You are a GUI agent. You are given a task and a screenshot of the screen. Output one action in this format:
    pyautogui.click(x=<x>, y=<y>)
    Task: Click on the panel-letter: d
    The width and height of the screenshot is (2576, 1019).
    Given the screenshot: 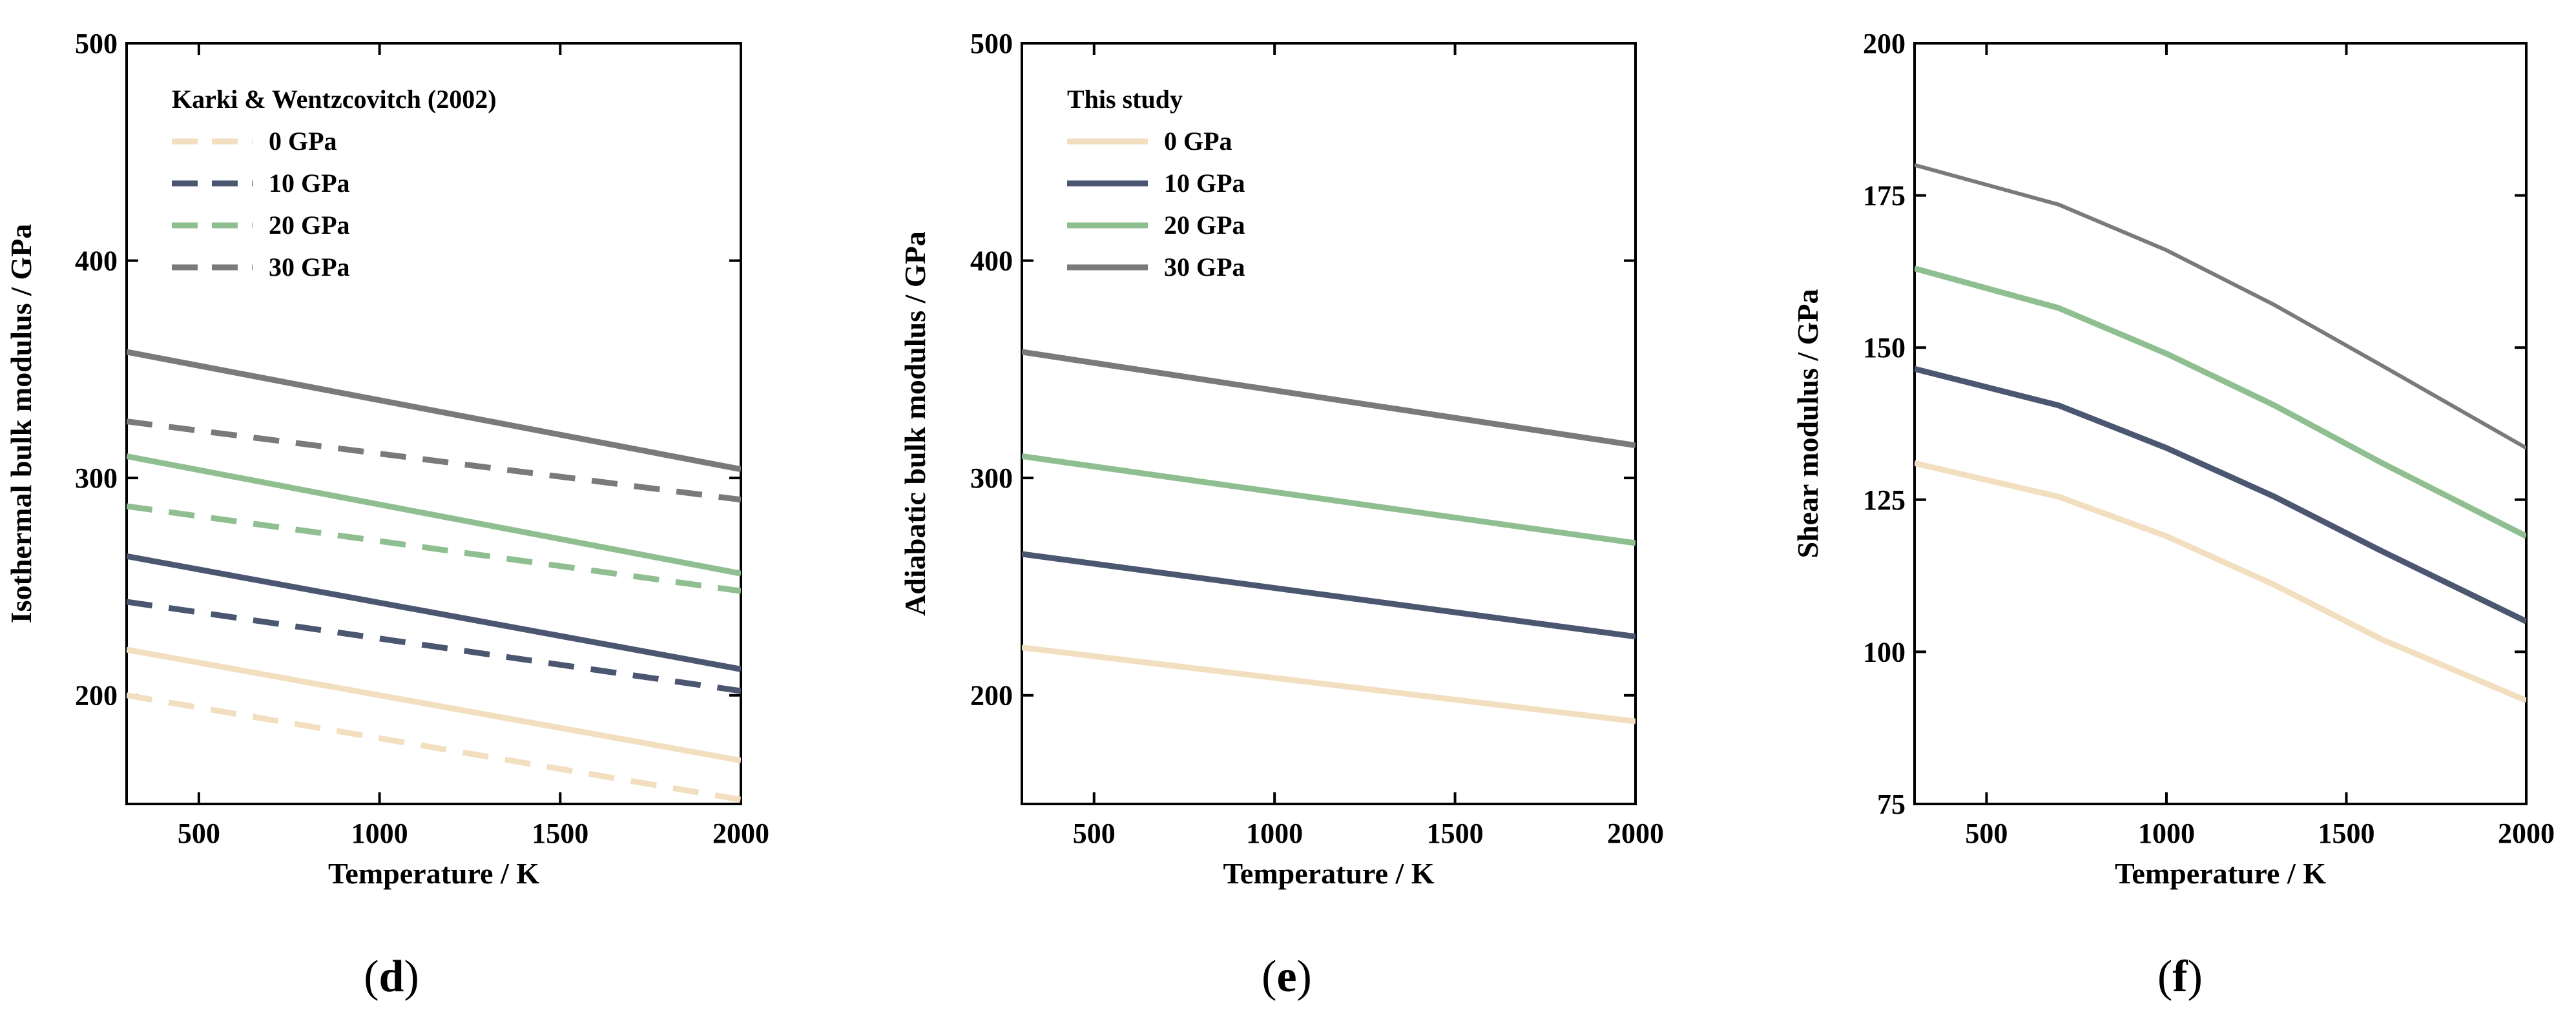 What is the action you would take?
    pyautogui.click(x=391, y=977)
    